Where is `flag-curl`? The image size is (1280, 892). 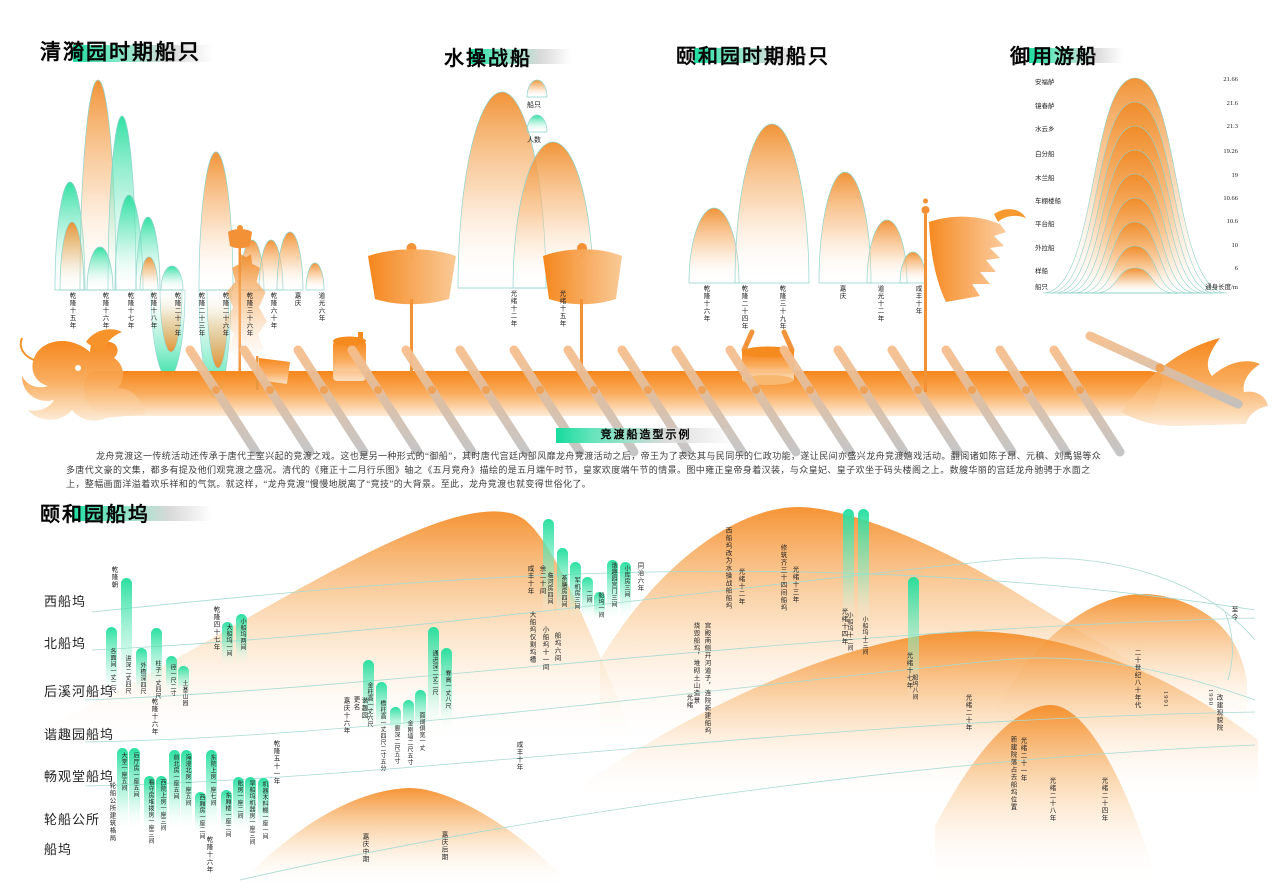
flag-curl is located at coordinates (1010, 215).